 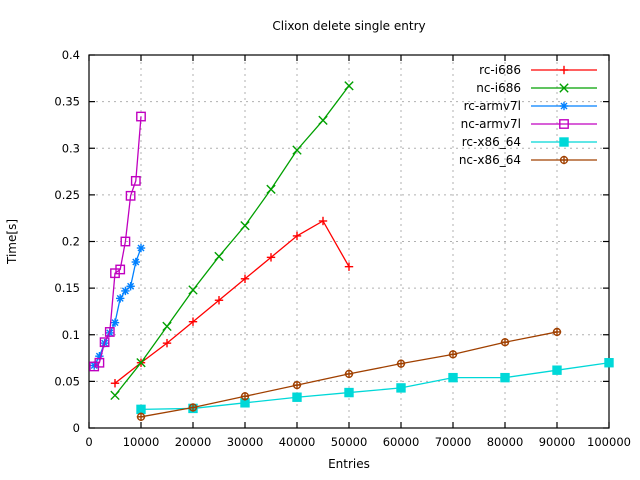 I want to click on legend-marker-nc-i686, so click(x=564, y=88).